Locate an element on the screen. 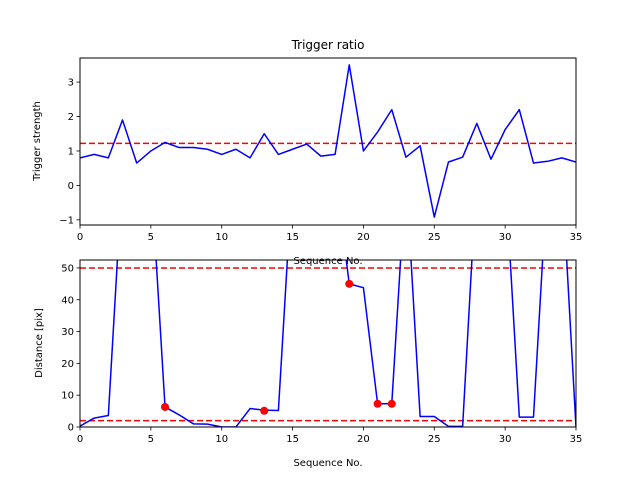 The width and height of the screenshot is (640, 480). y-tick-label: 50 is located at coordinates (67, 268).